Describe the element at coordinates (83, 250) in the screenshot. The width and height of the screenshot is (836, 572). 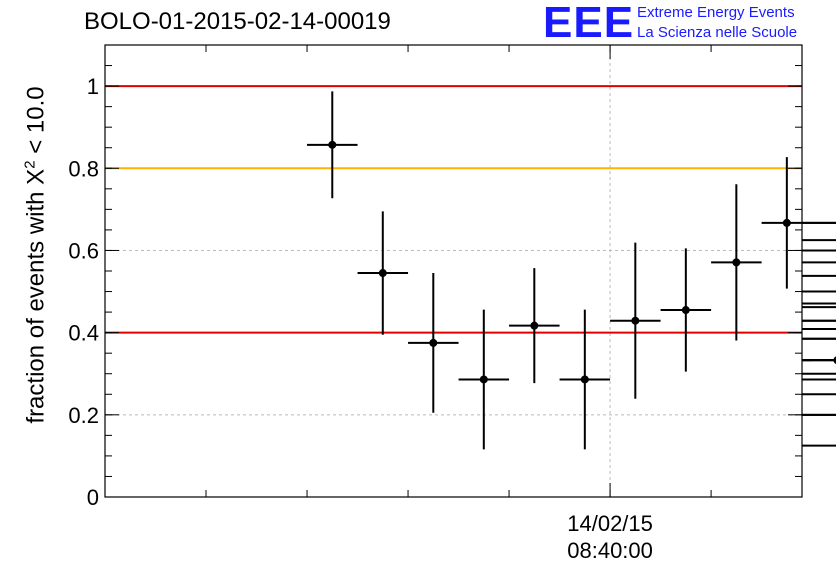
I see `y-tick-label: 0.6` at that location.